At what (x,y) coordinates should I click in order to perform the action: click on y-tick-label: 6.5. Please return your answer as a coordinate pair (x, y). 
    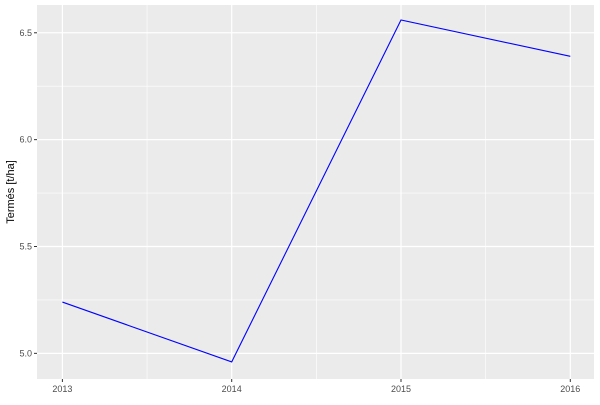
    Looking at the image, I should click on (25, 33).